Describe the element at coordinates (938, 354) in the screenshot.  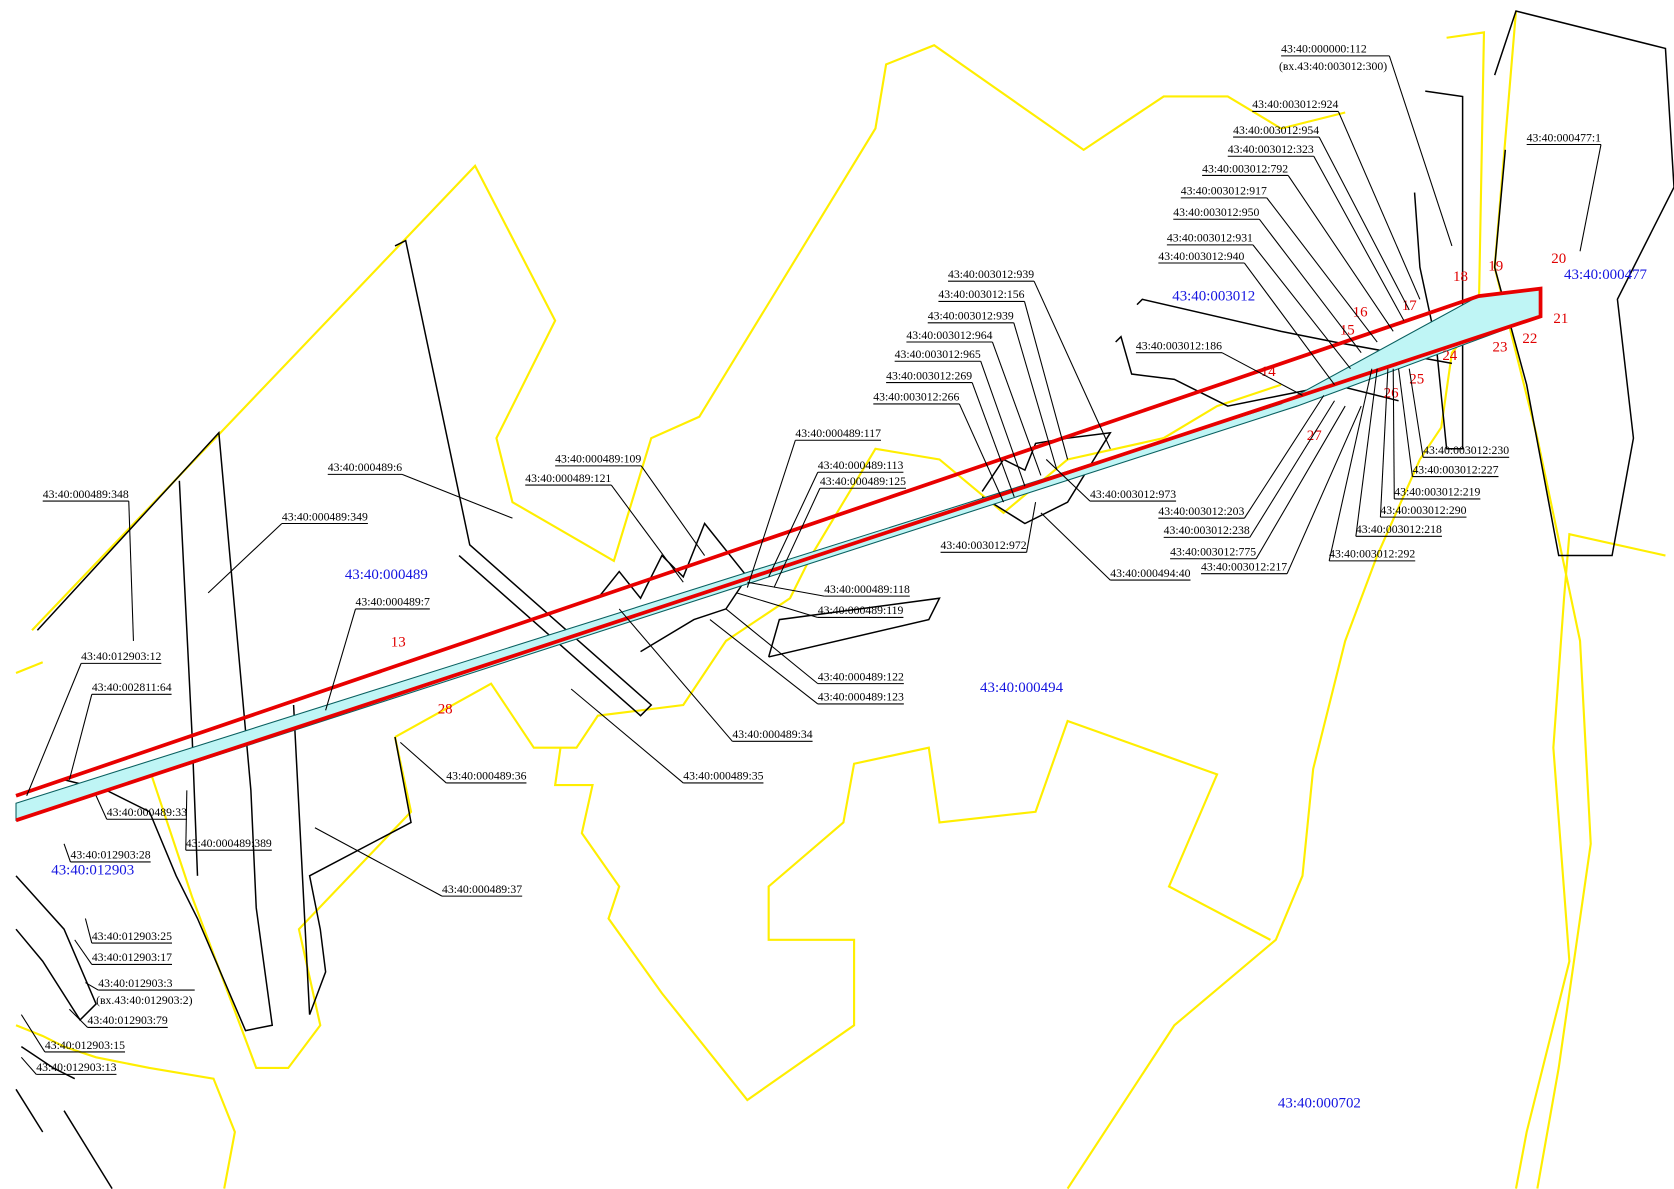
I see `parcel-label: 43:40:003012:965` at that location.